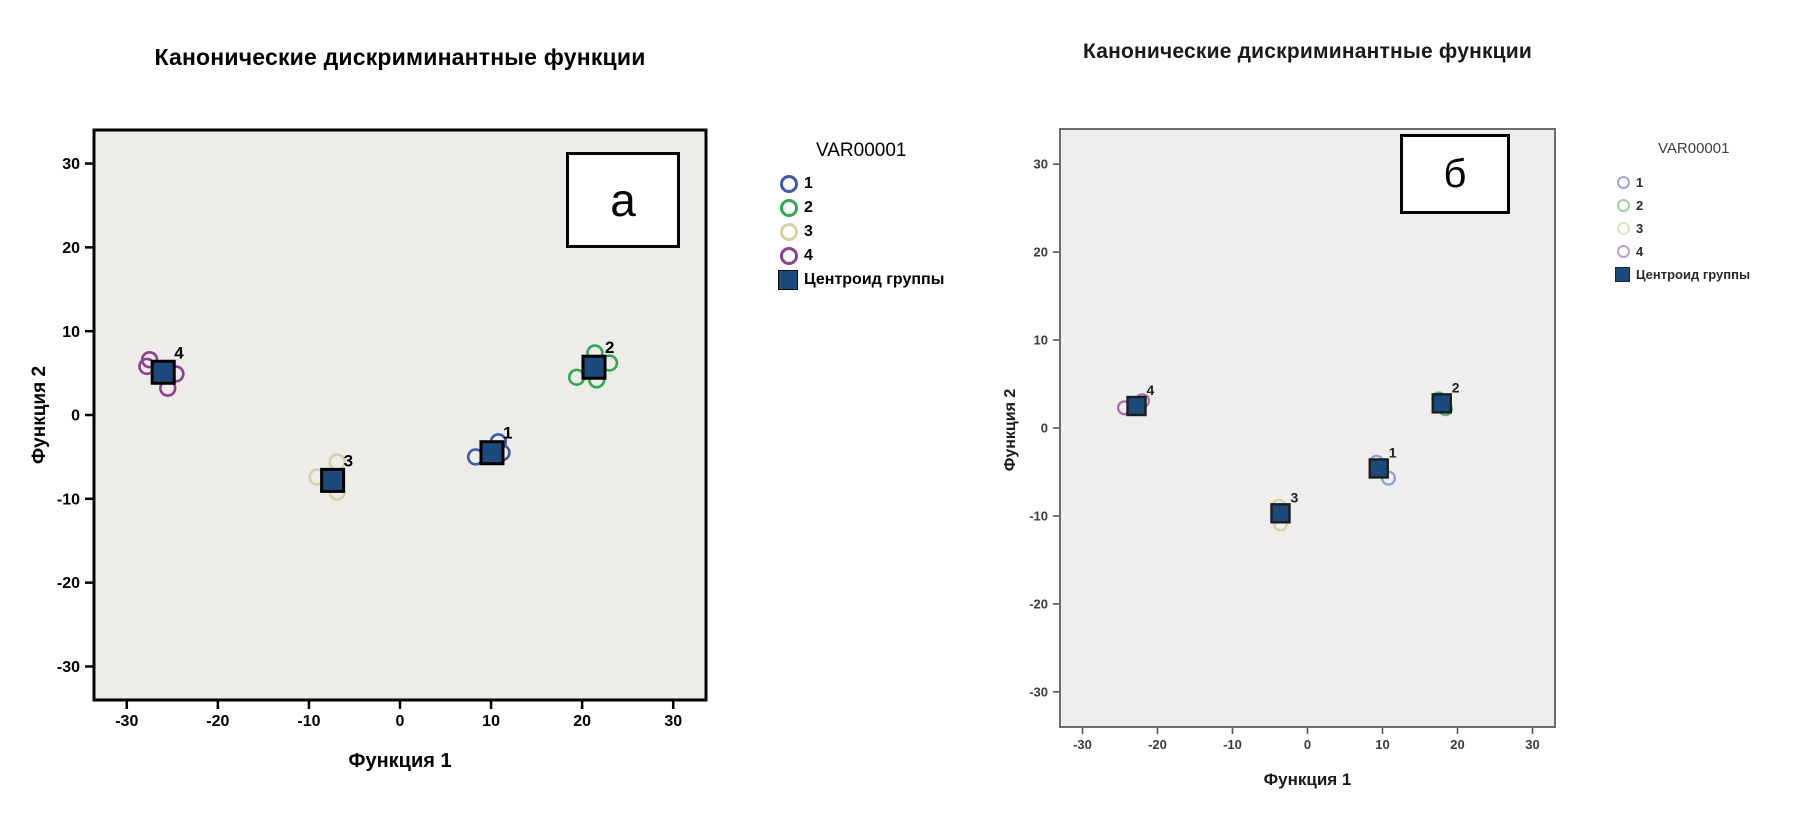 The width and height of the screenshot is (1803, 827). I want to click on chart-title-b: Канонические дискриминантные функции, so click(1307, 51).